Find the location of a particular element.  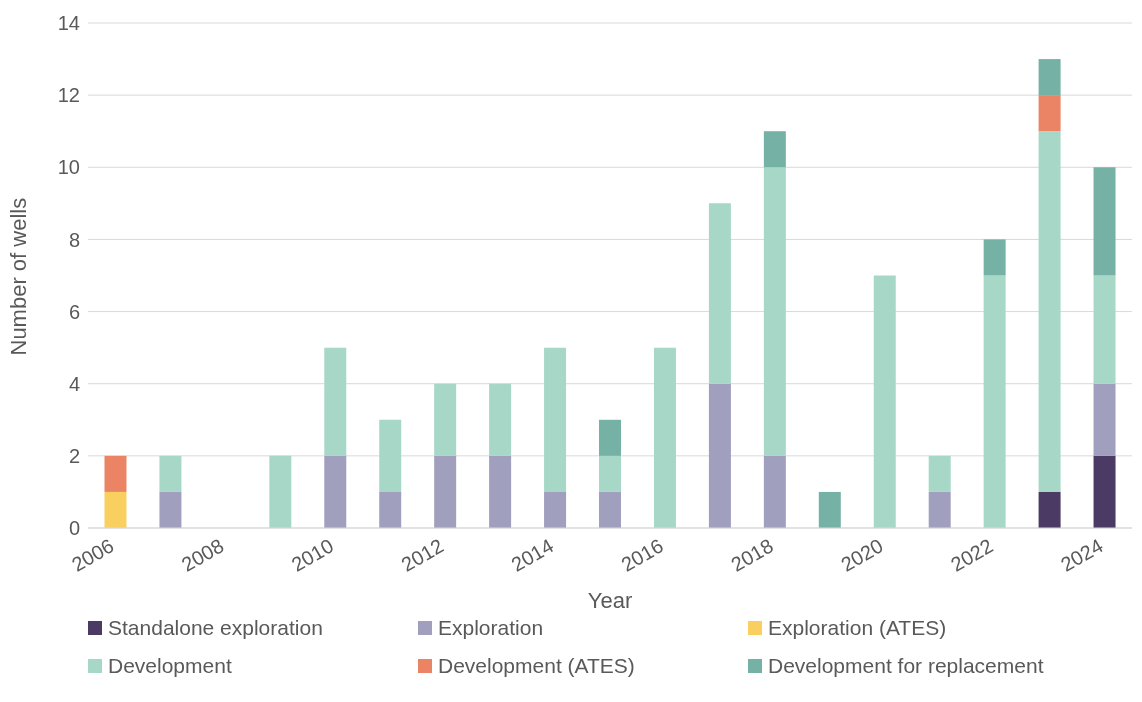

legend-label: Development for replacement is located at coordinates (906, 666).